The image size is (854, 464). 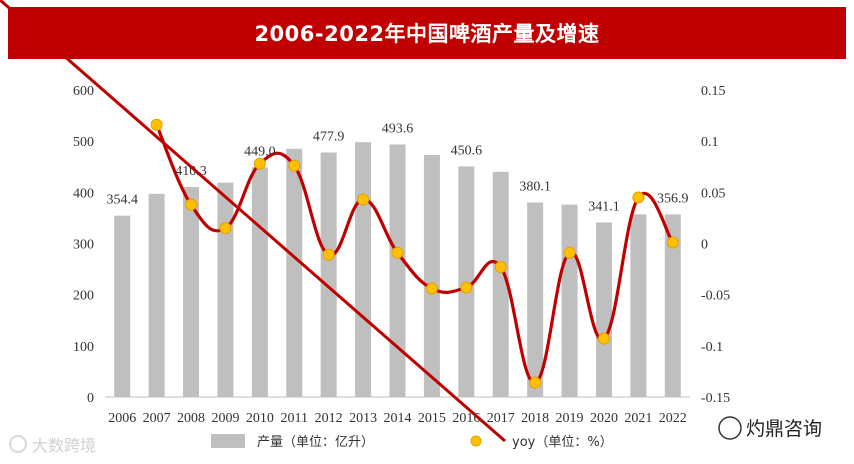 What do you see at coordinates (500, 267) in the screenshot?
I see `yoy-point-2017` at bounding box center [500, 267].